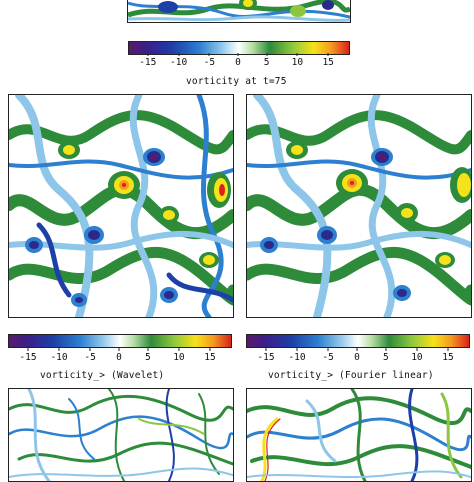 The image size is (474, 482). I want to click on bottom-right-filament-field, so click(359, 435).